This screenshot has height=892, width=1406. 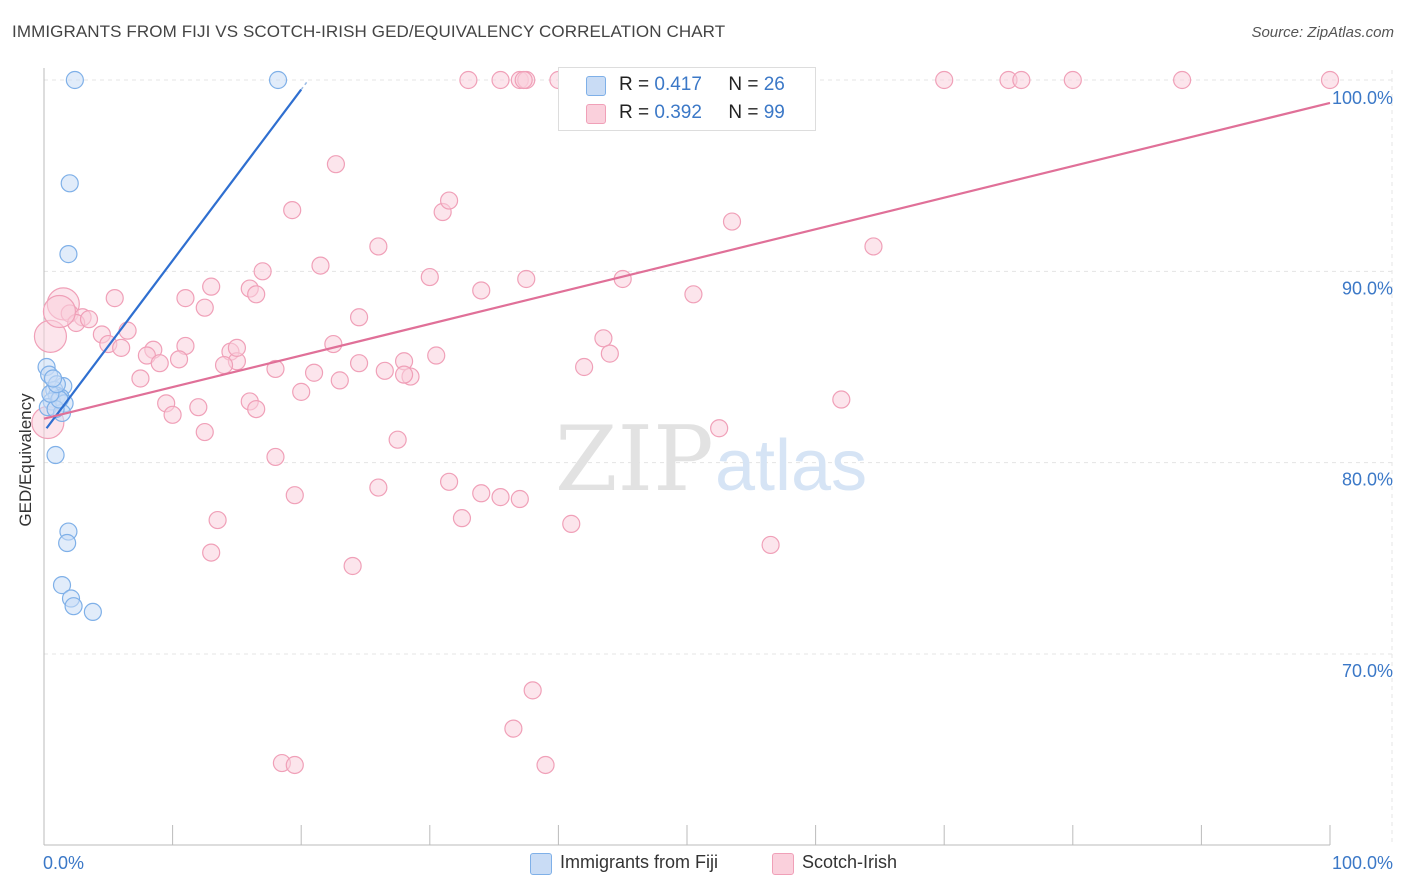 What do you see at coordinates (678, 84) in the screenshot?
I see `legend-r-value: 0.417` at bounding box center [678, 84].